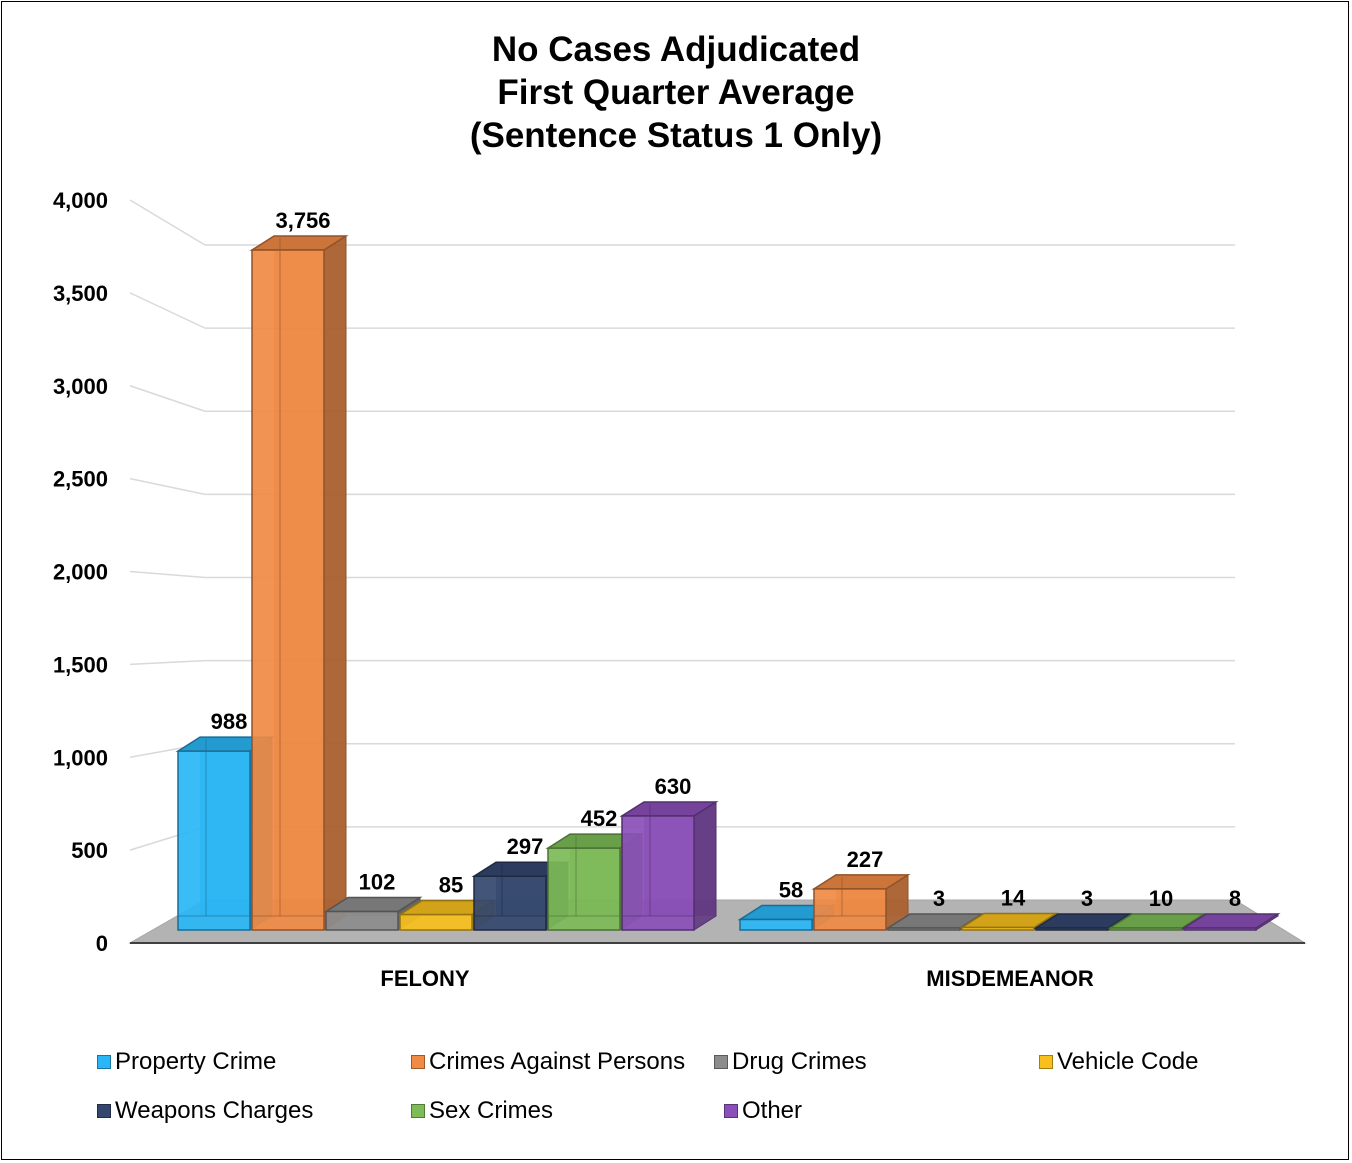  I want to click on data-label: 10, so click(1161, 898).